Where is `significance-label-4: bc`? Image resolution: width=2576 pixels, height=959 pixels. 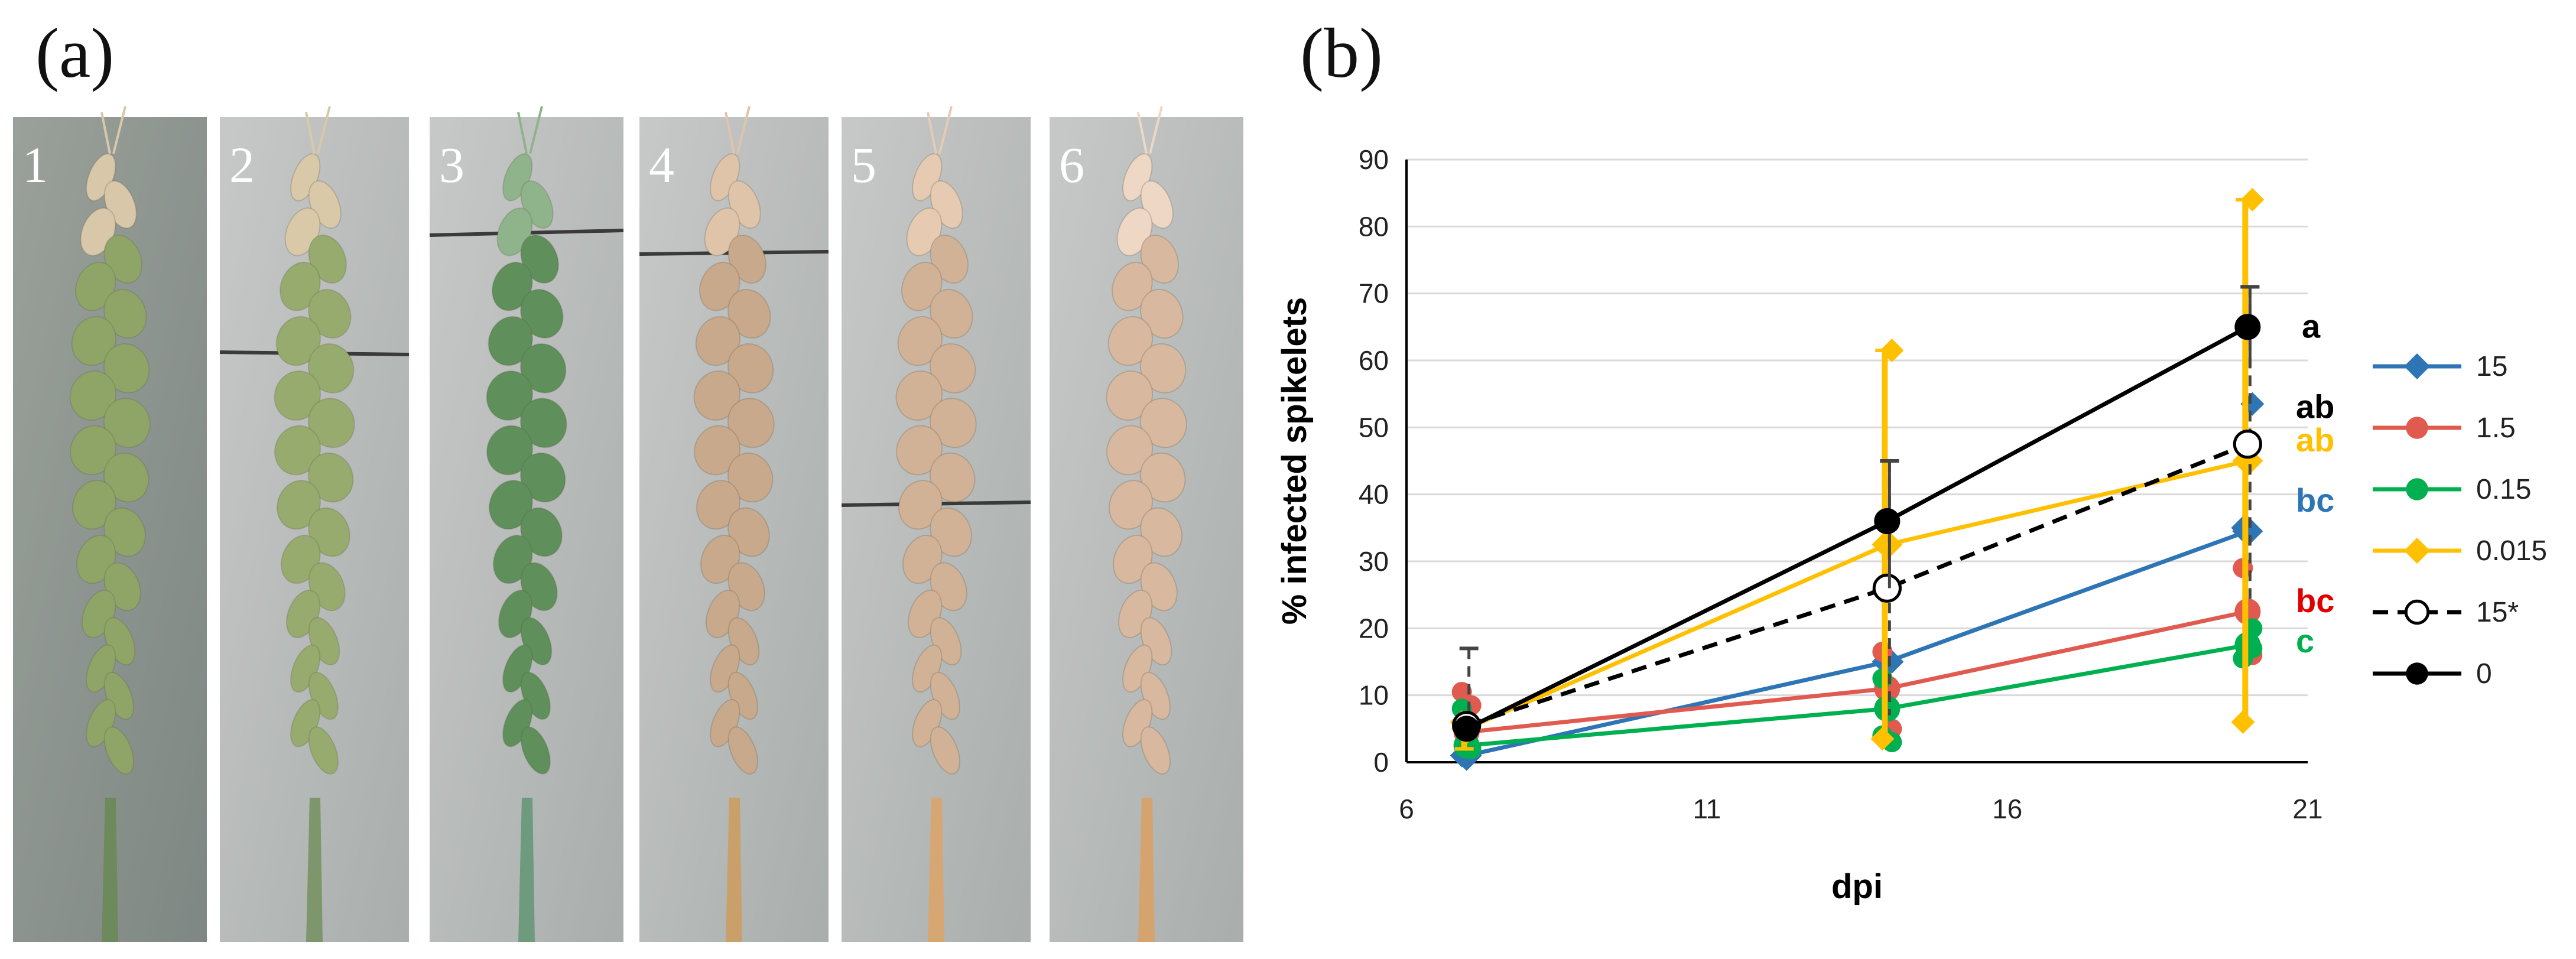
significance-label-4: bc is located at coordinates (2315, 600).